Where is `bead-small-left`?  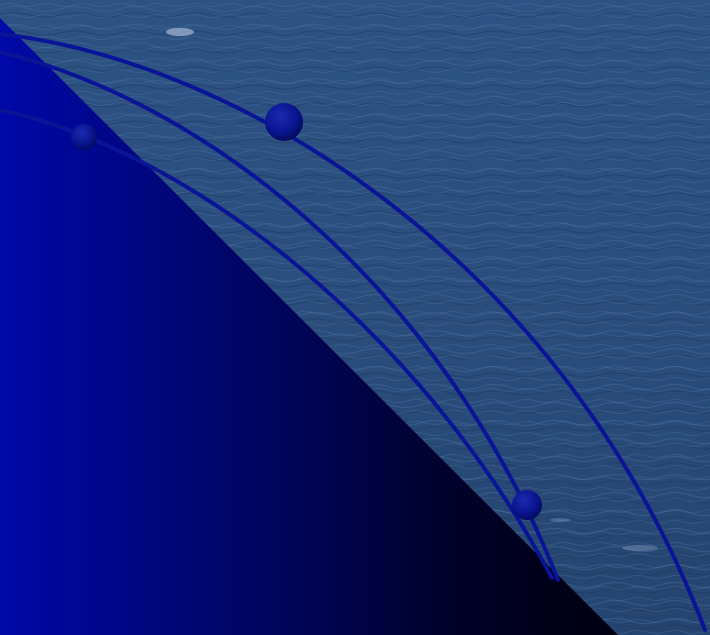 bead-small-left is located at coordinates (84, 137).